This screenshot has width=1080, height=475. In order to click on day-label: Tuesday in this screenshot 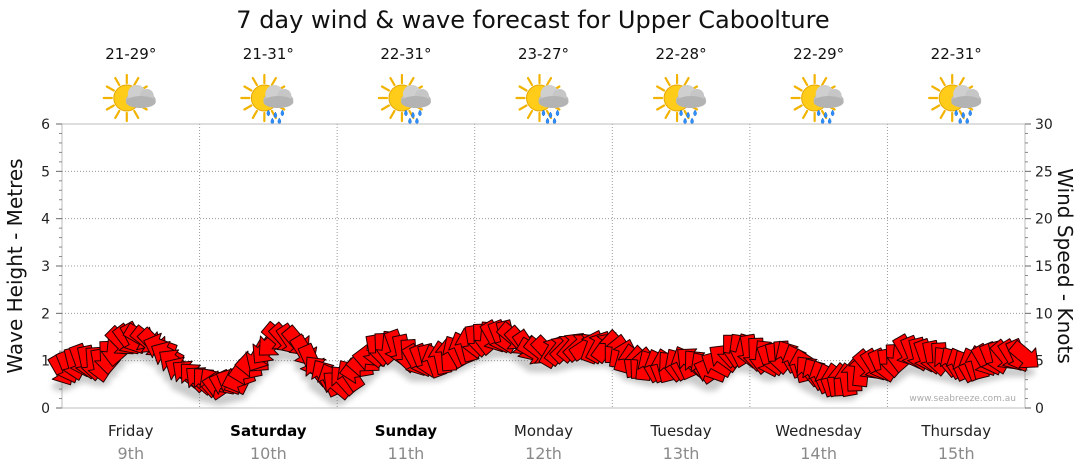, I will do `click(681, 431)`.